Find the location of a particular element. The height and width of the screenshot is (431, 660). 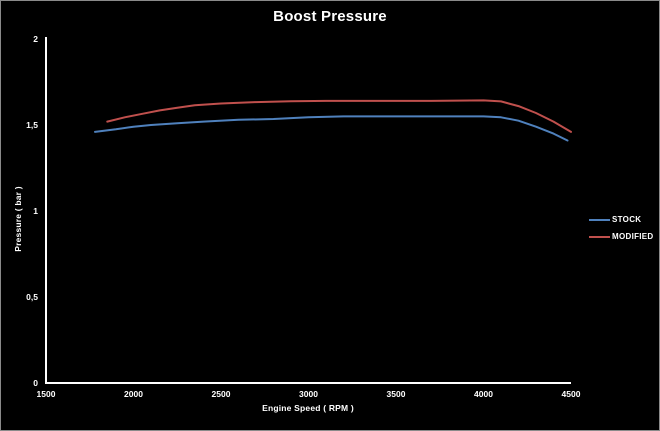

legend-item-stock: STOCK is located at coordinates (621, 219).